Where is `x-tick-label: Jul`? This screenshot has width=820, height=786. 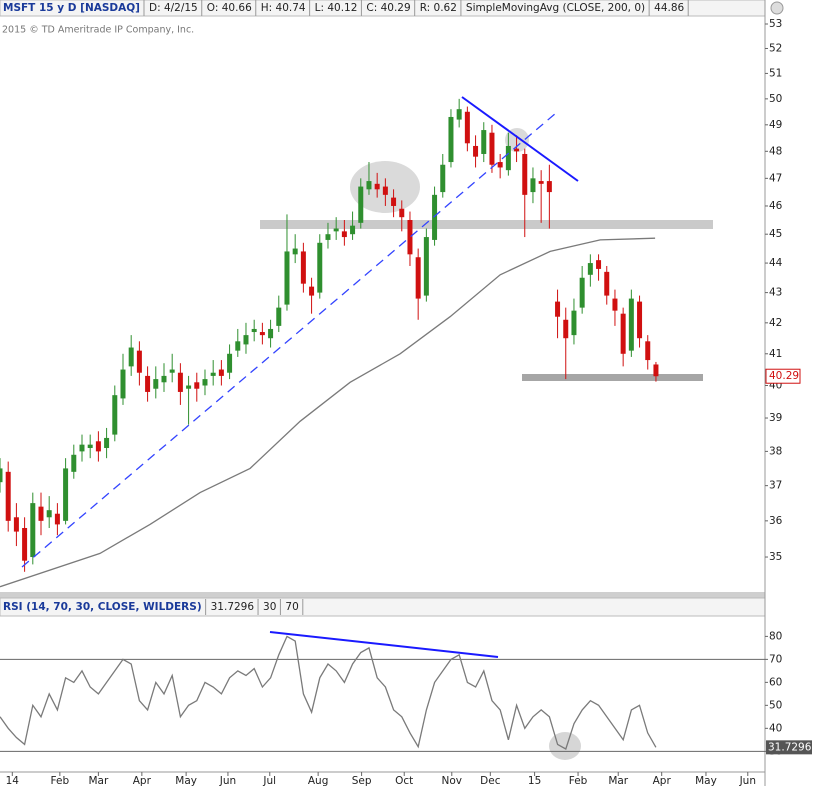
x-tick-label: Jul is located at coordinates (269, 780).